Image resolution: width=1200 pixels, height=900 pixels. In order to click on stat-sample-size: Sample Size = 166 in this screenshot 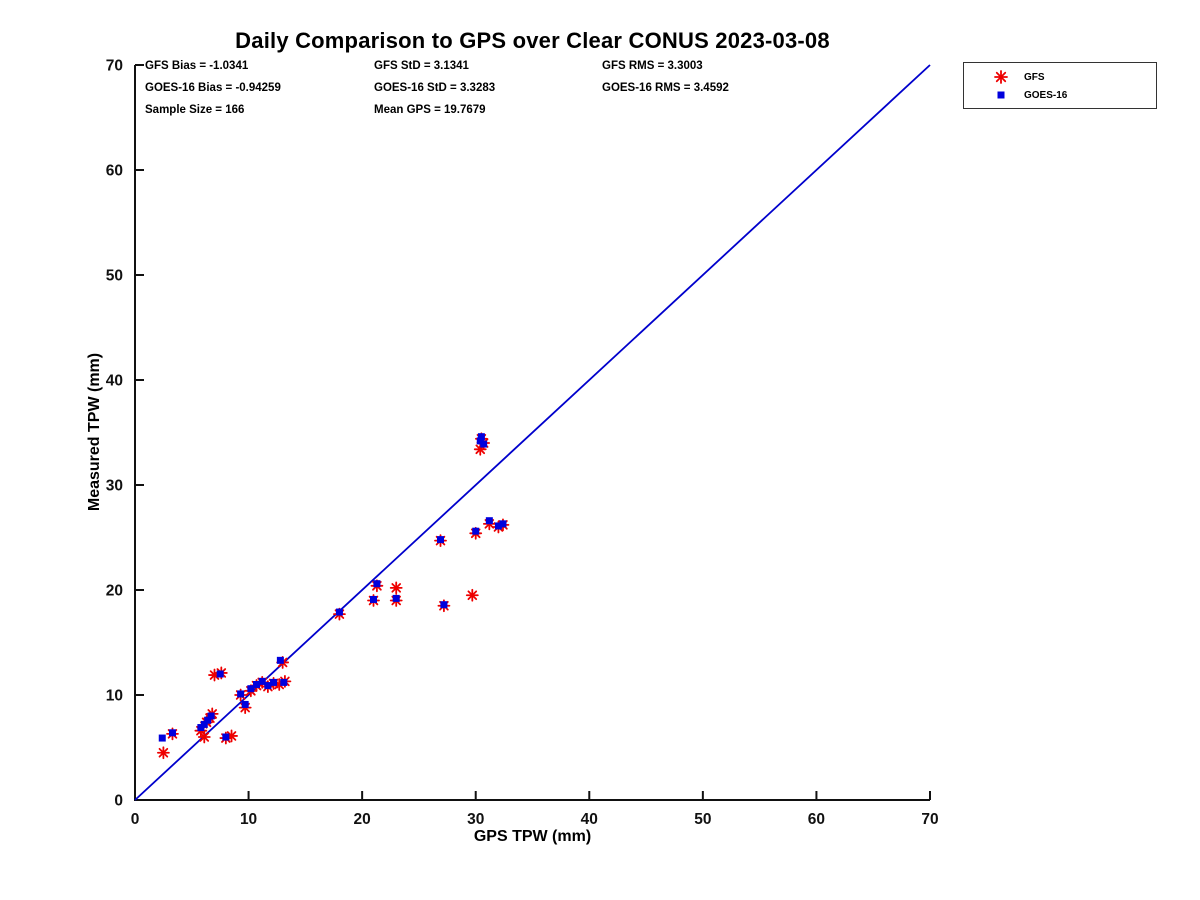, I will do `click(195, 110)`.